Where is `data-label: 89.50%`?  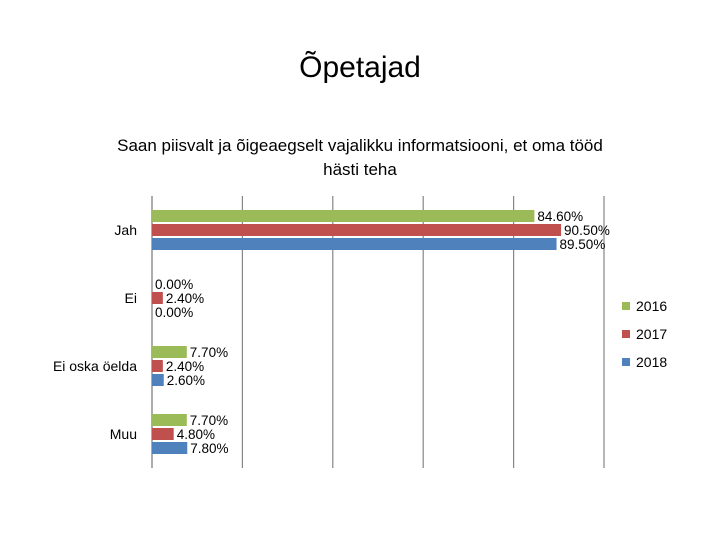
data-label: 89.50% is located at coordinates (583, 244).